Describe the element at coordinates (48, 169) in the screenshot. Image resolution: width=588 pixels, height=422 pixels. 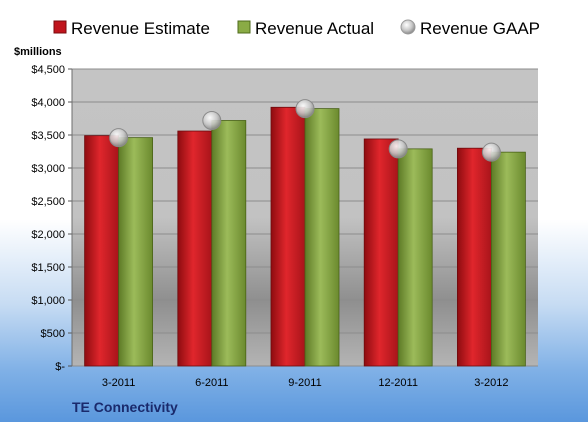
I see `y-tick-label: $3,000` at that location.